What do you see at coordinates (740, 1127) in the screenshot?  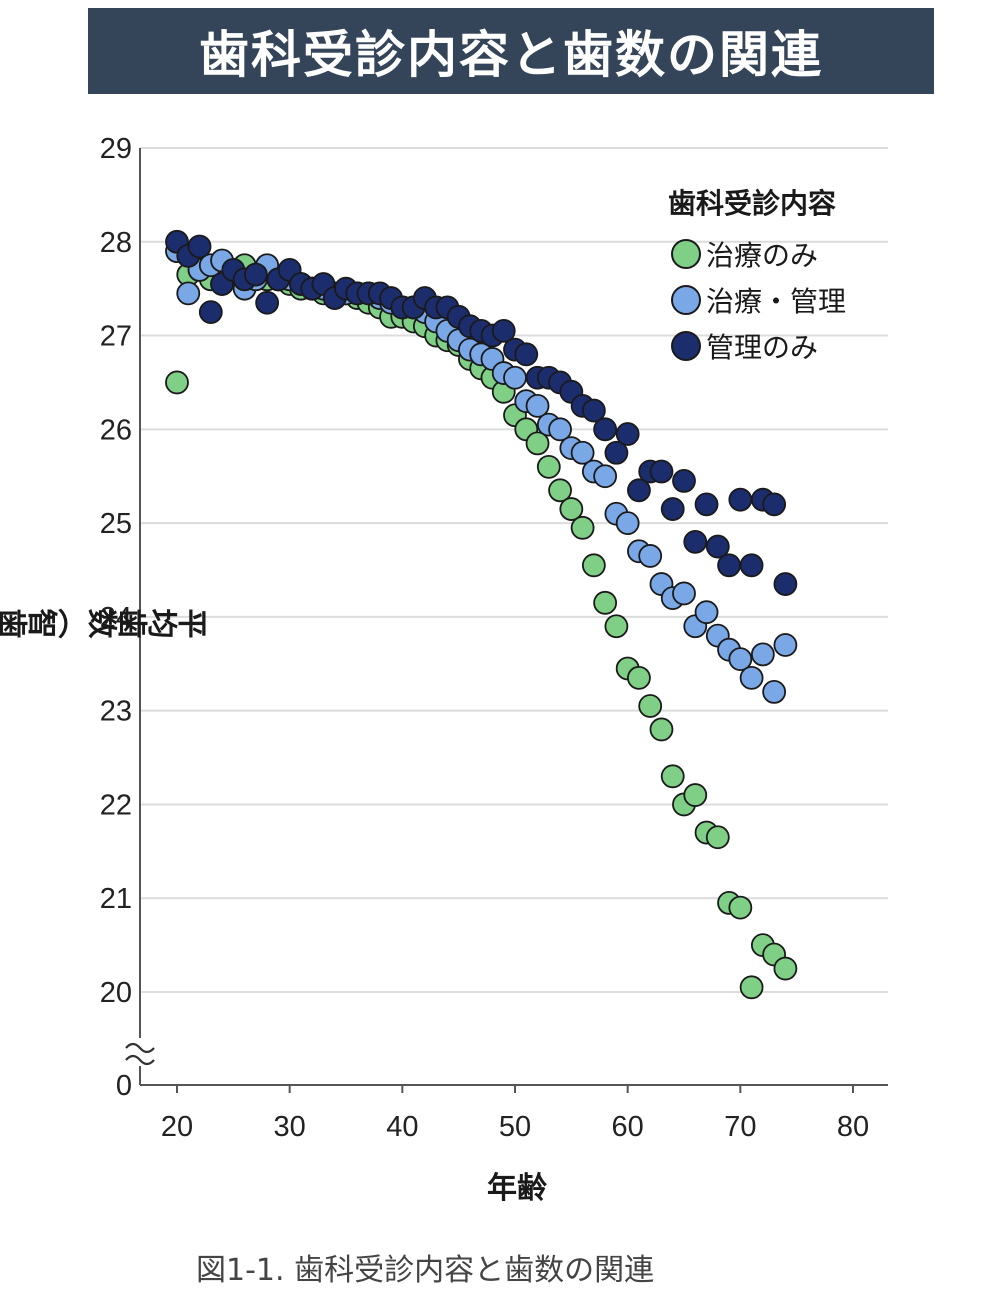 I see `x-tick-label: 70` at bounding box center [740, 1127].